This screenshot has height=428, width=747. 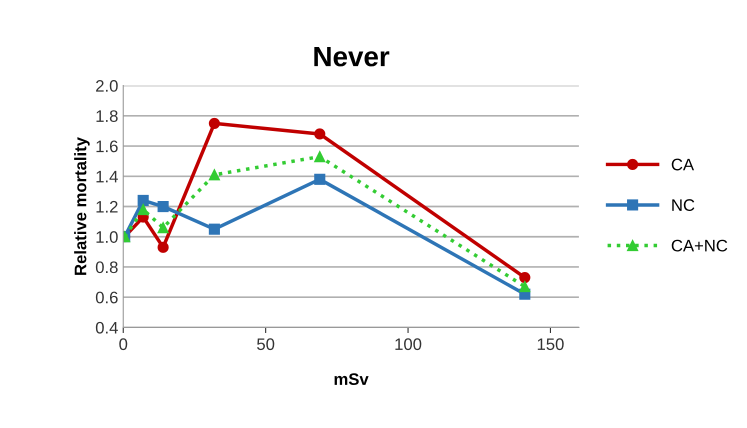 What do you see at coordinates (107, 146) in the screenshot?
I see `y-tick-label: 1.6` at bounding box center [107, 146].